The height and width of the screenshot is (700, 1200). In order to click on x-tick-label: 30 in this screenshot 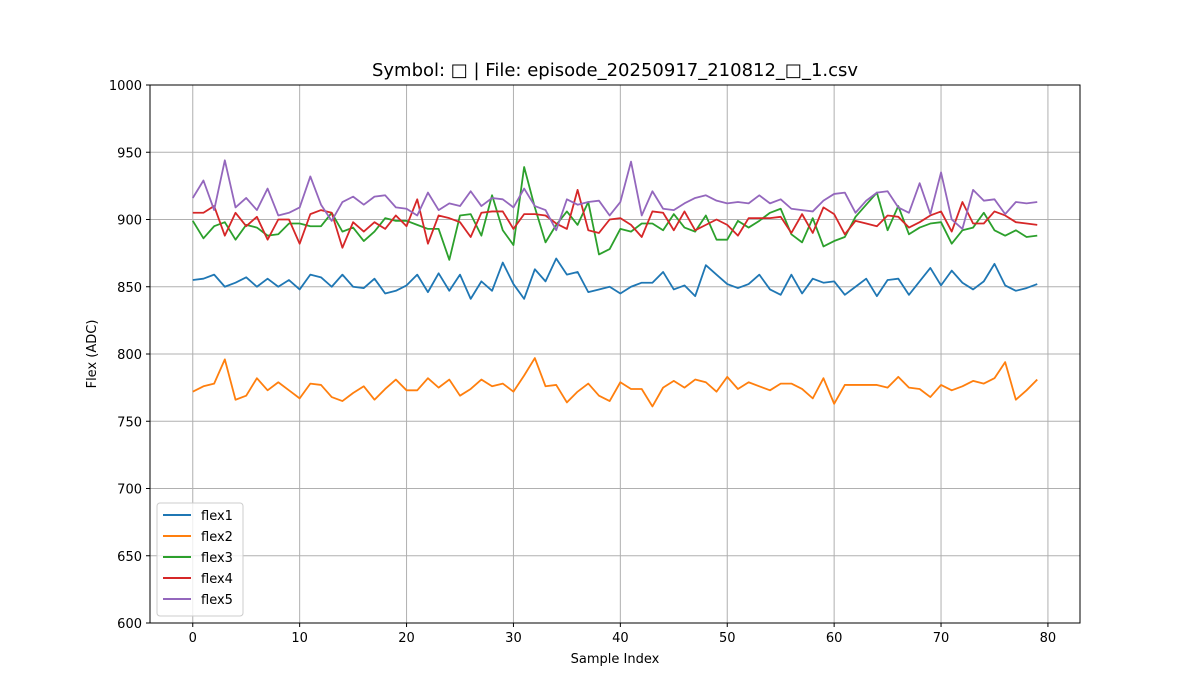, I will do `click(513, 638)`.